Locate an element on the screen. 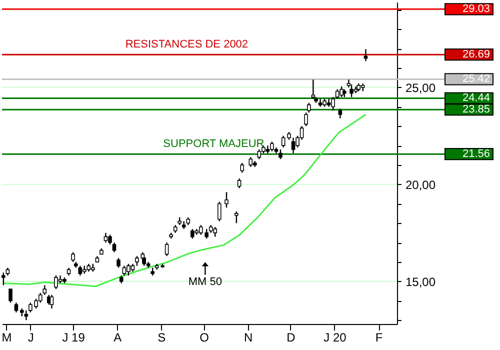 Image resolution: width=500 pixels, height=350 pixels. x-tick-label: S is located at coordinates (162, 337).